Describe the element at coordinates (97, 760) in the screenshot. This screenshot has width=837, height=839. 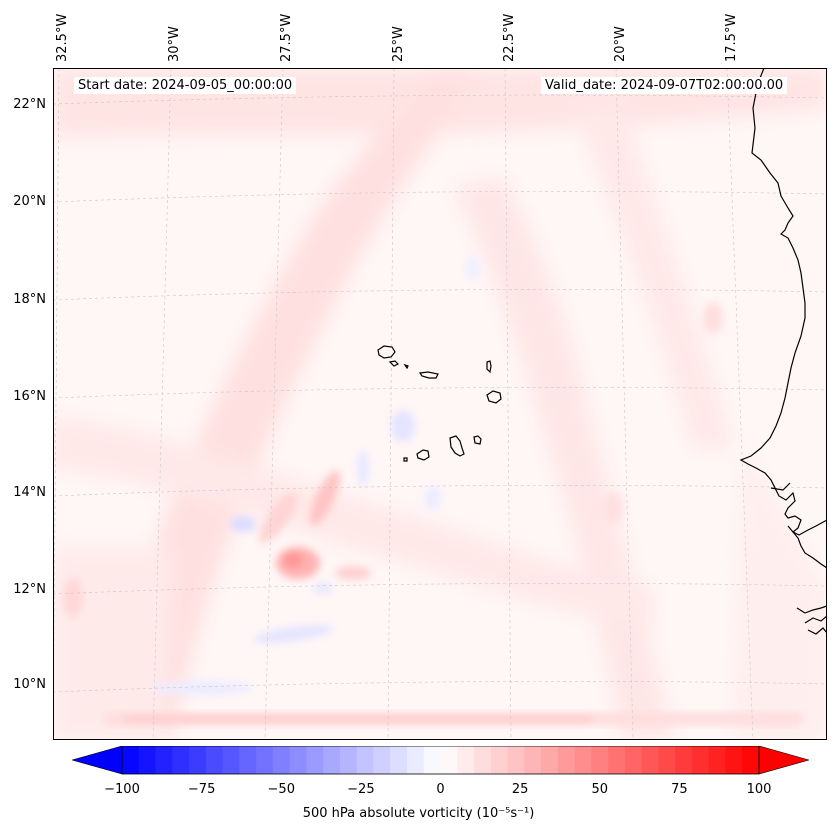
I see `colorbar-low-arrow` at that location.